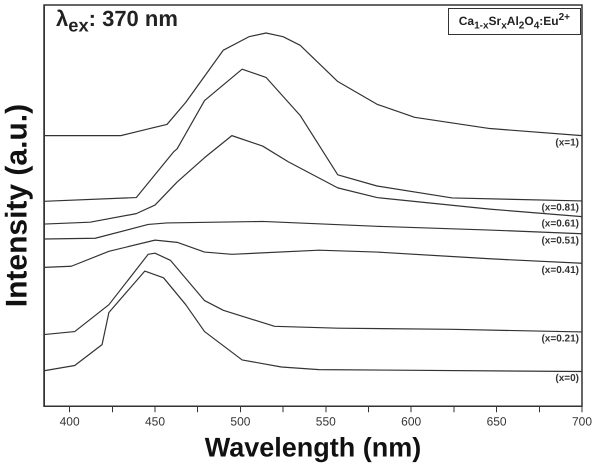 Image resolution: width=595 pixels, height=465 pixels. Describe the element at coordinates (560, 208) in the screenshot. I see `series-label: (x=0.81)` at that location.